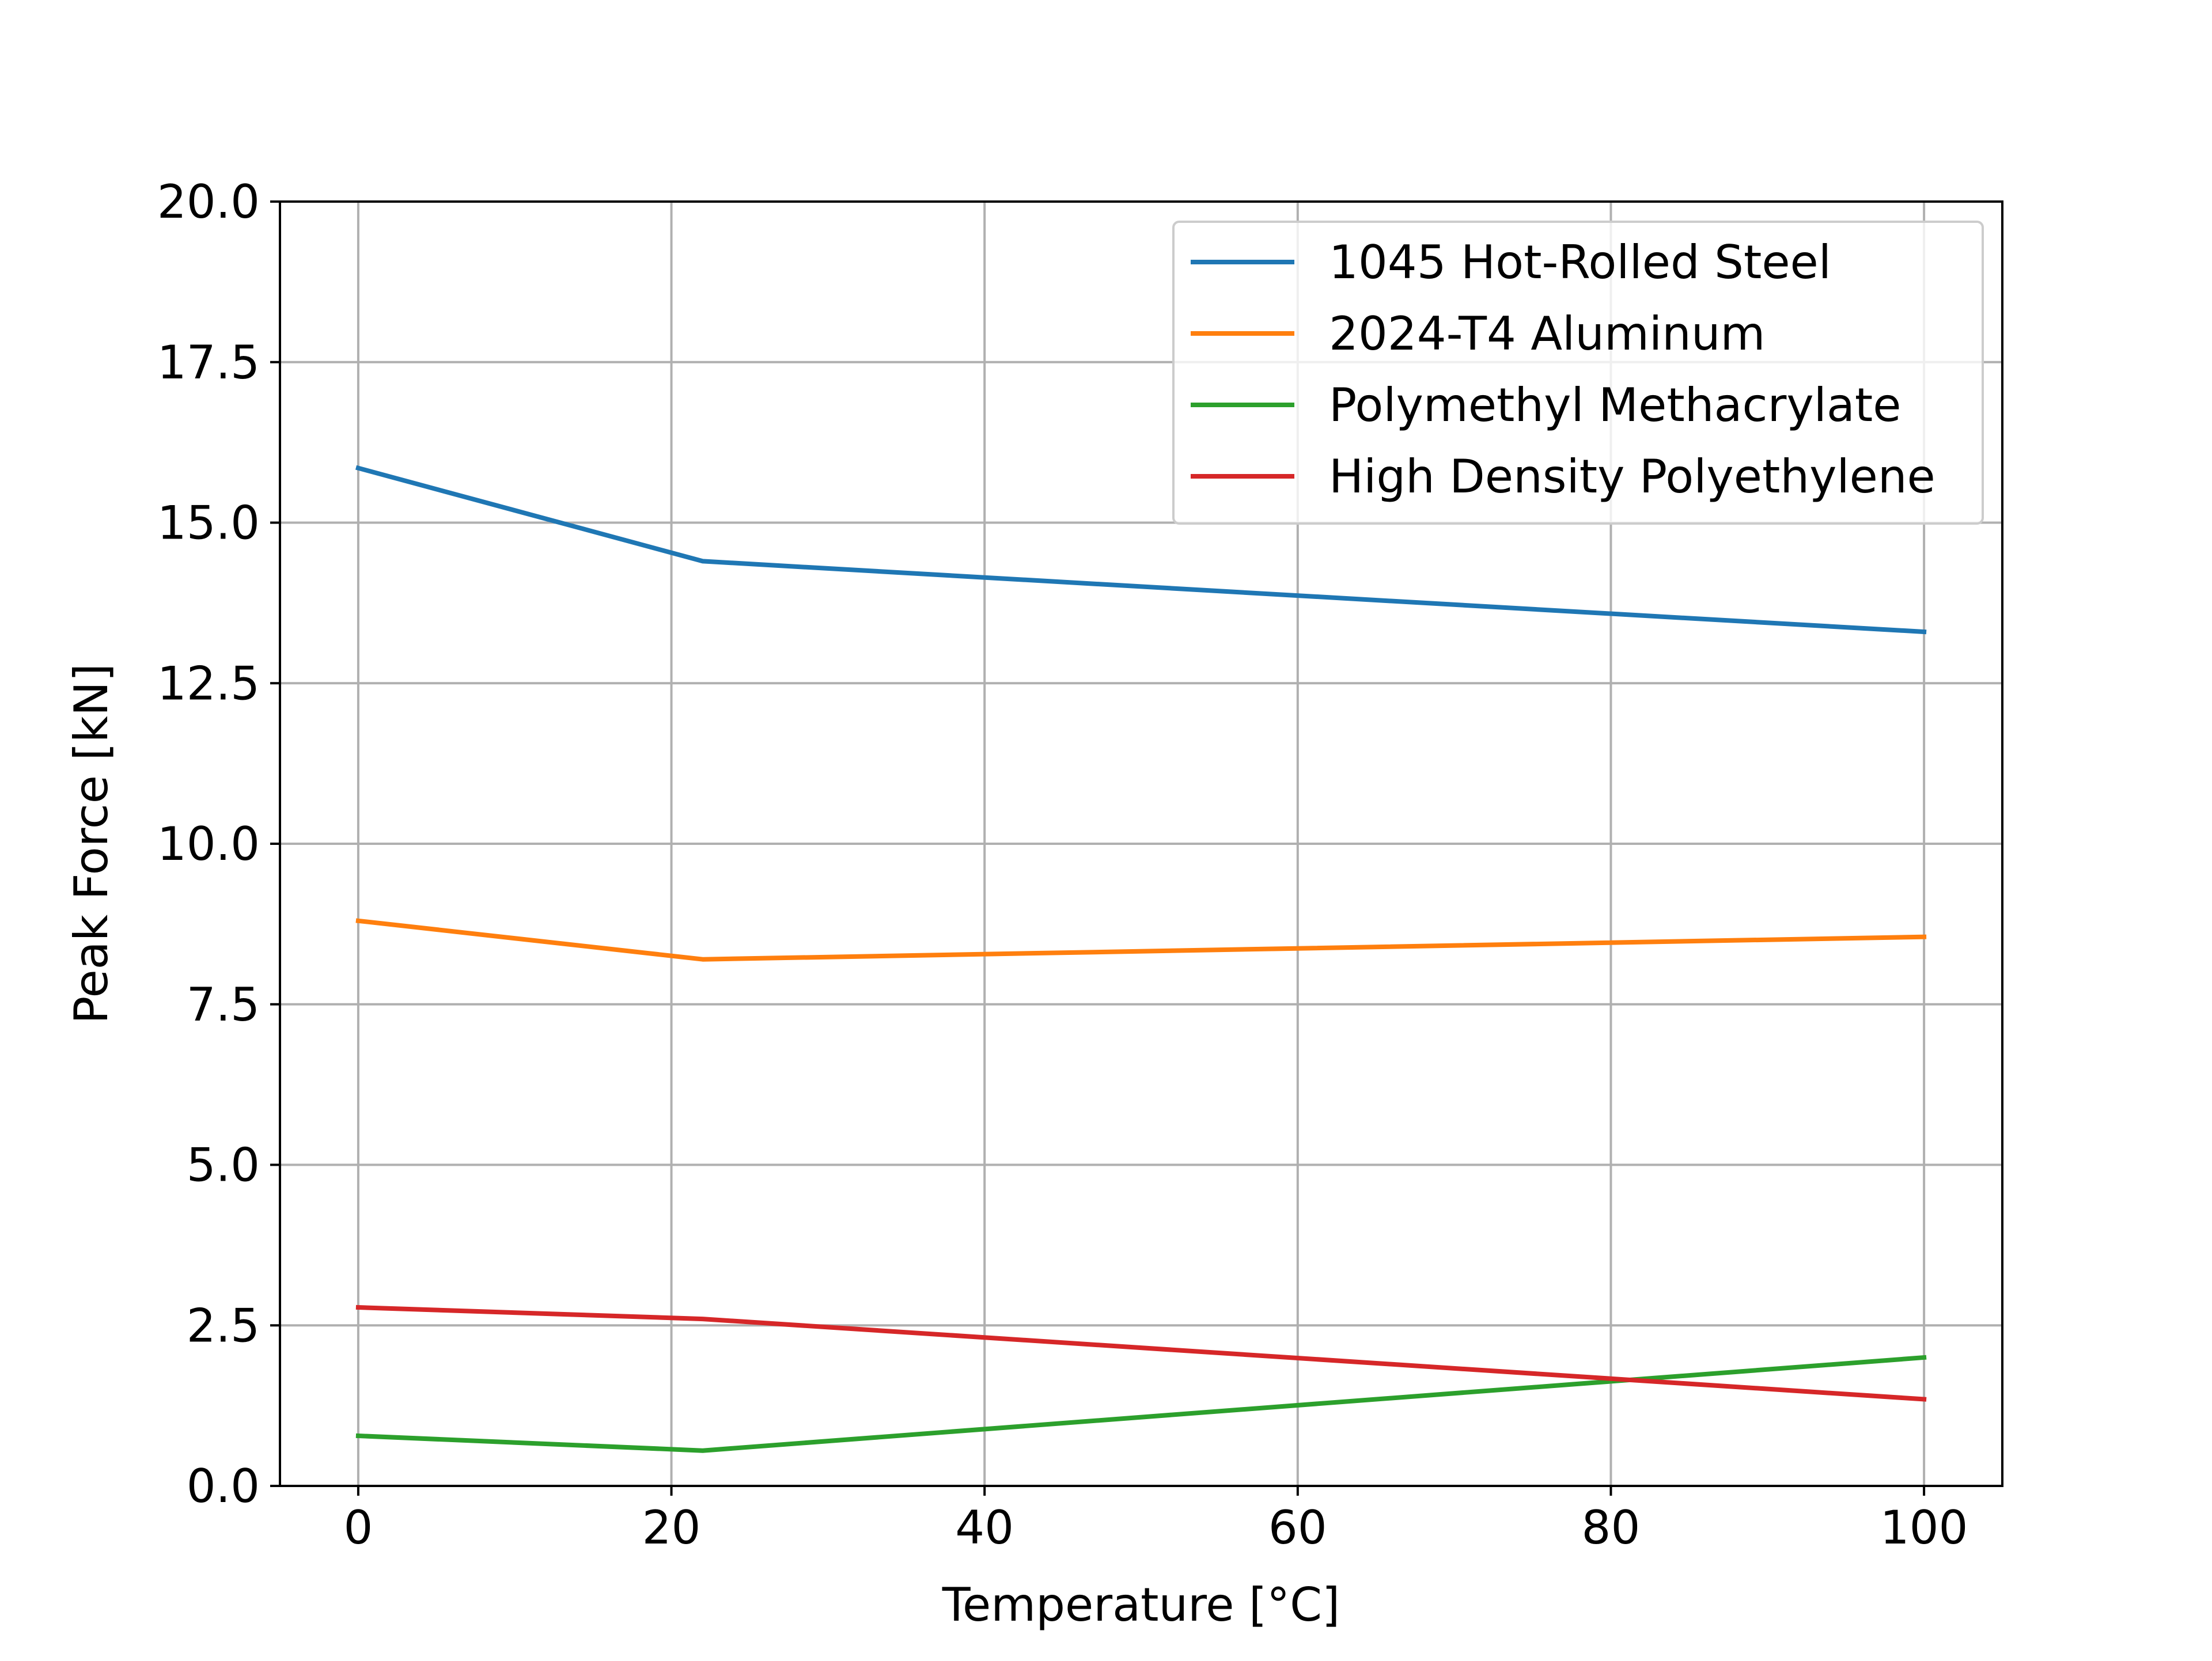  Describe the element at coordinates (1141, 1605) in the screenshot. I see `x-axis-label: Temperature [°C]` at that location.